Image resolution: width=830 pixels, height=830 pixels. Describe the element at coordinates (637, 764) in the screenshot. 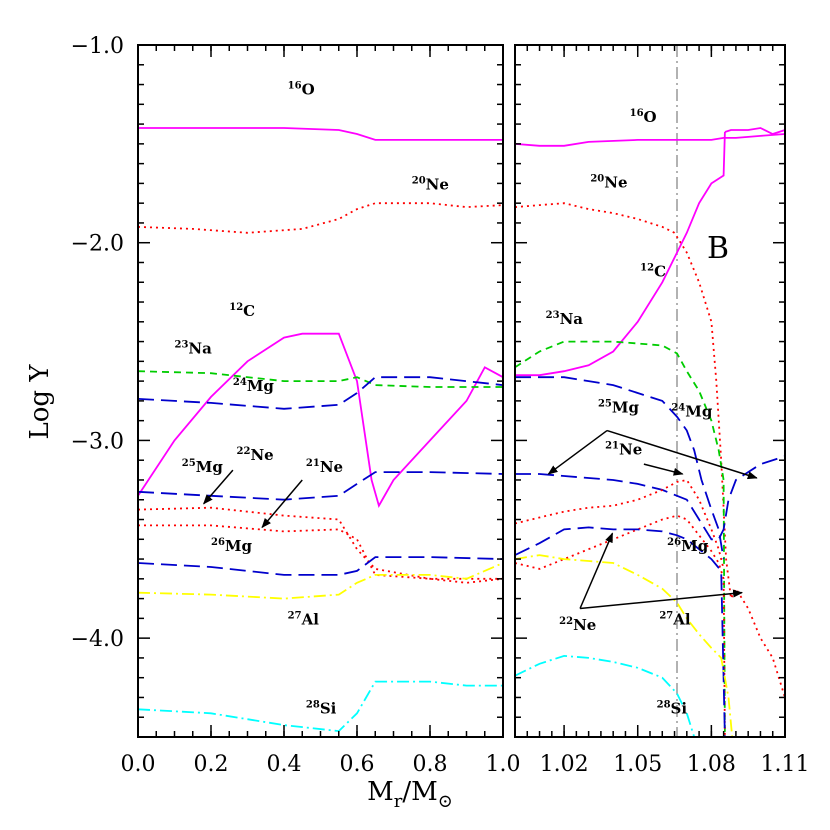

I see `x-tick-label: 1.05` at that location.